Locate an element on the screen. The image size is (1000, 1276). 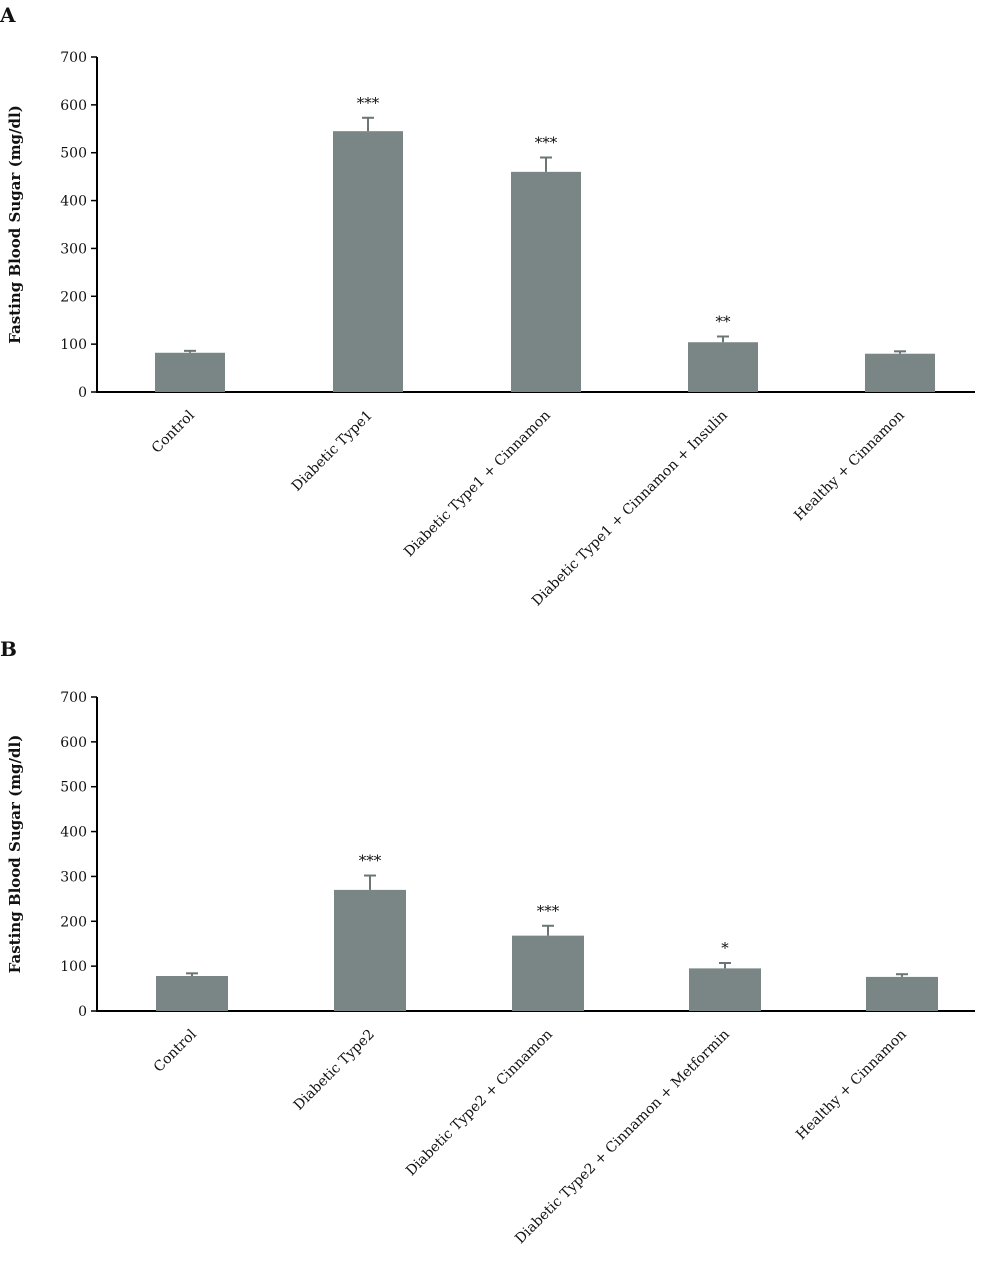
significance-marker: * is located at coordinates (725, 948).